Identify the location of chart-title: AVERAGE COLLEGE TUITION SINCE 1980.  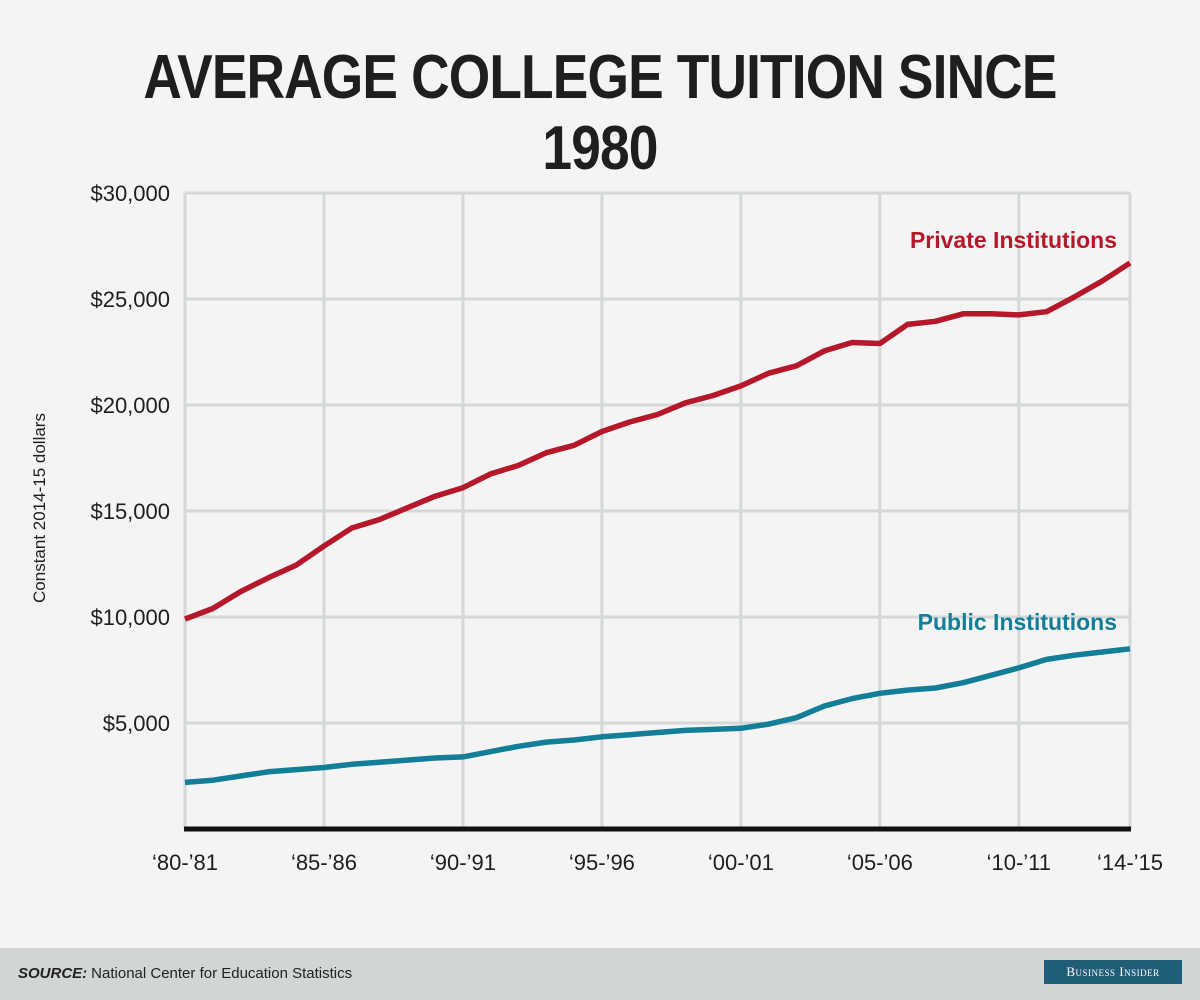
(600, 113).